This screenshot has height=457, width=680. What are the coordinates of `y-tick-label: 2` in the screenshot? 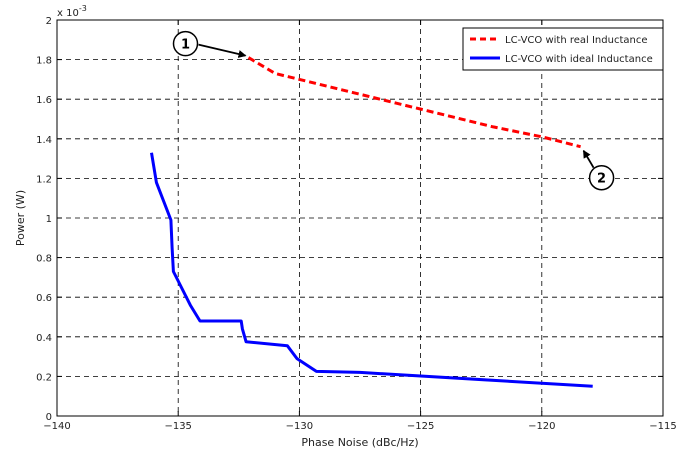 It's located at (49, 21).